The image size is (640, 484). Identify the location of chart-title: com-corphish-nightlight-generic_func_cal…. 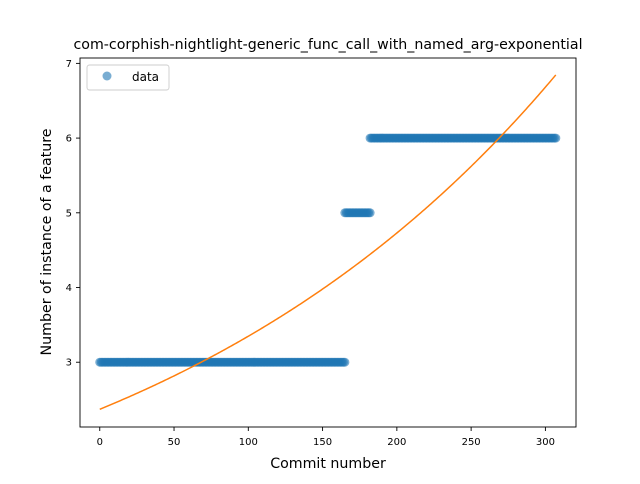
(327, 45).